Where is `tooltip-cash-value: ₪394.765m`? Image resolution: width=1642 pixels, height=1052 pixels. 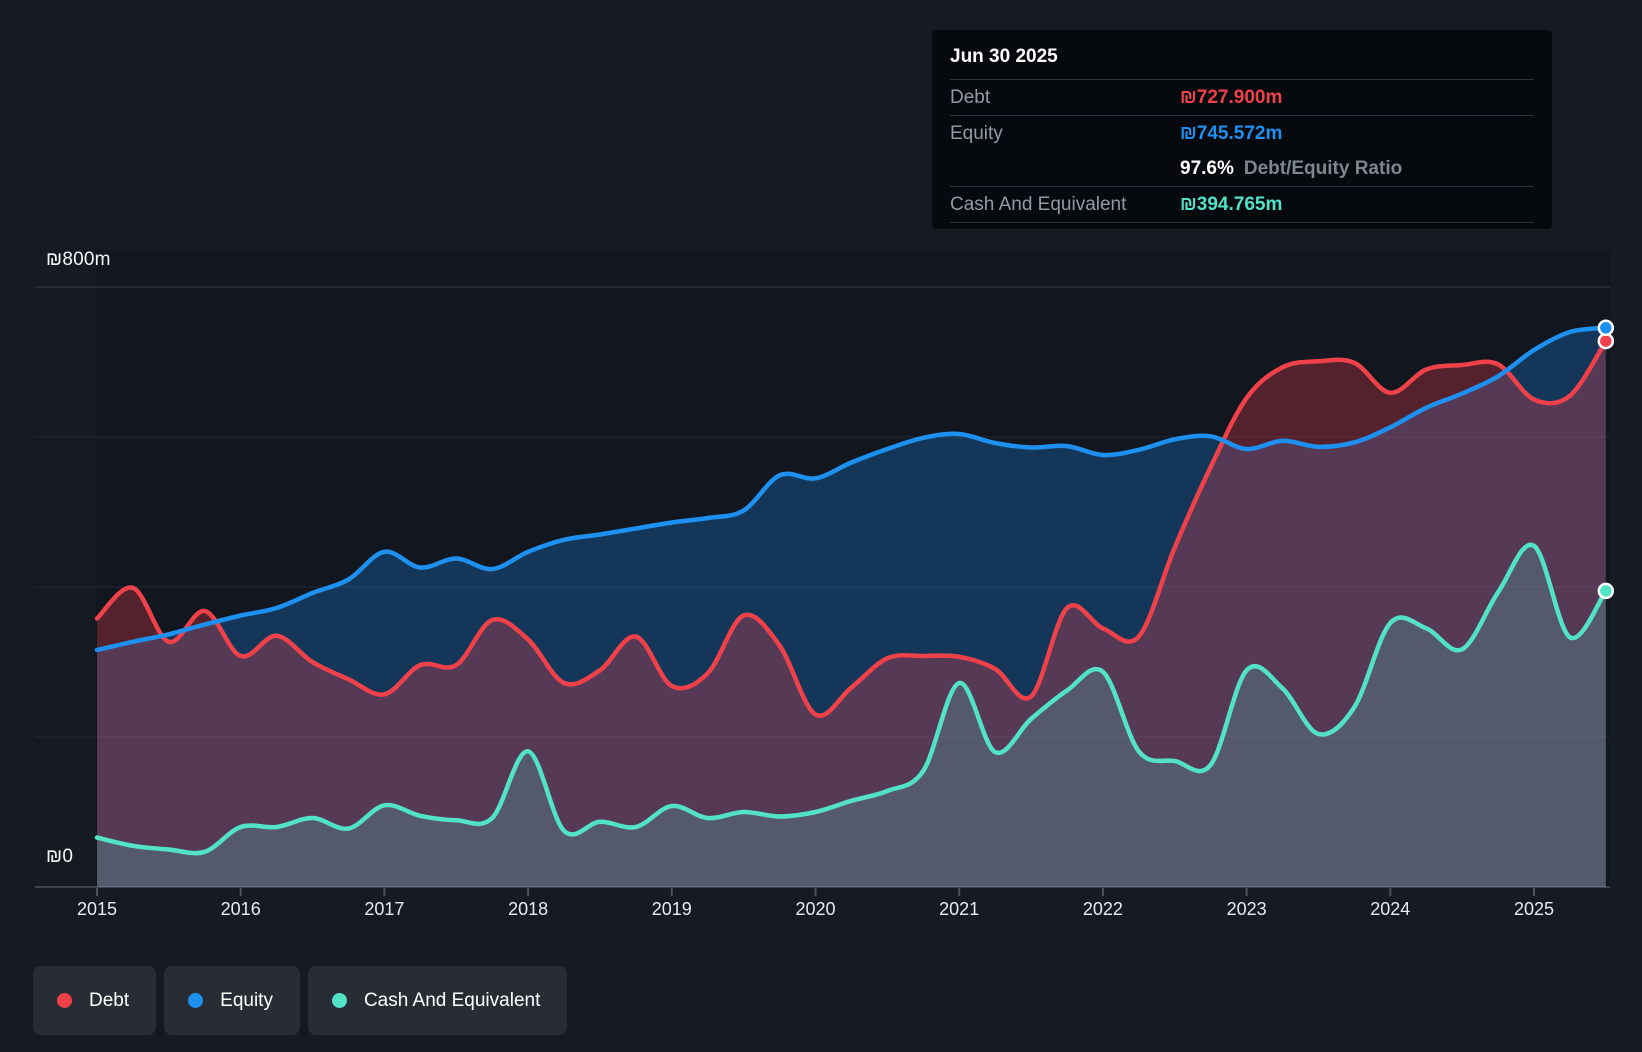
tooltip-cash-value: ₪394.765m is located at coordinates (1231, 204).